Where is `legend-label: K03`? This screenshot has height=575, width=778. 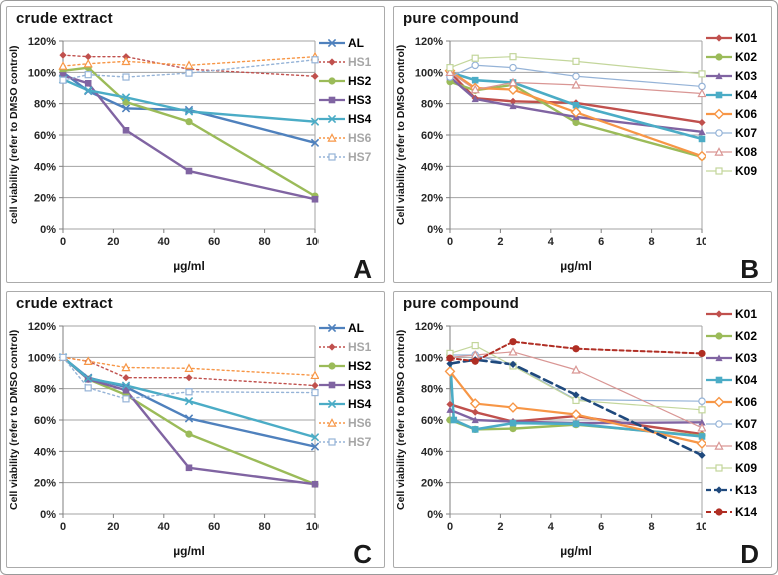
legend-label: K03 is located at coordinates (746, 358).